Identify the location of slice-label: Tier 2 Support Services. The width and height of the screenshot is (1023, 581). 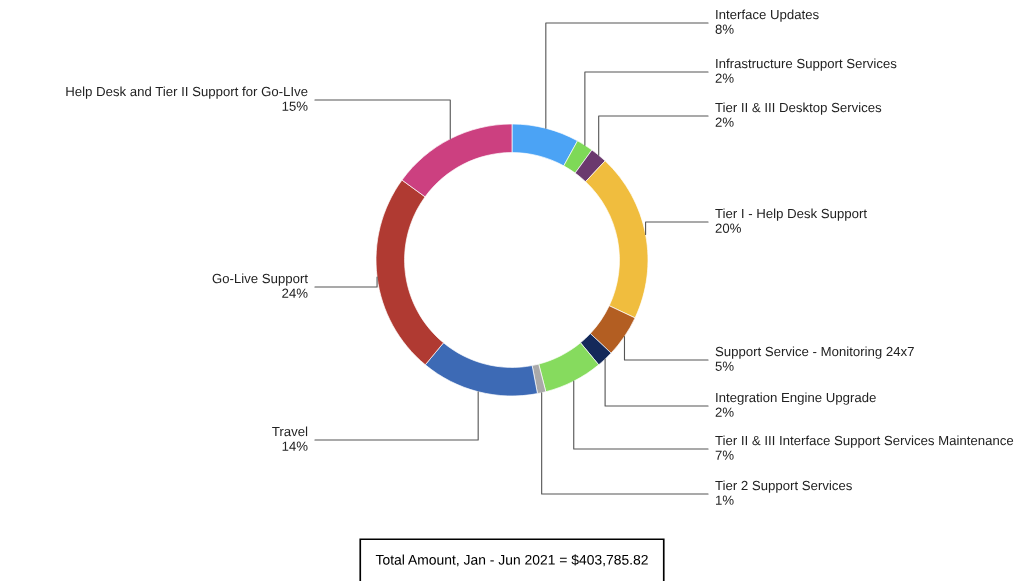
(783, 486).